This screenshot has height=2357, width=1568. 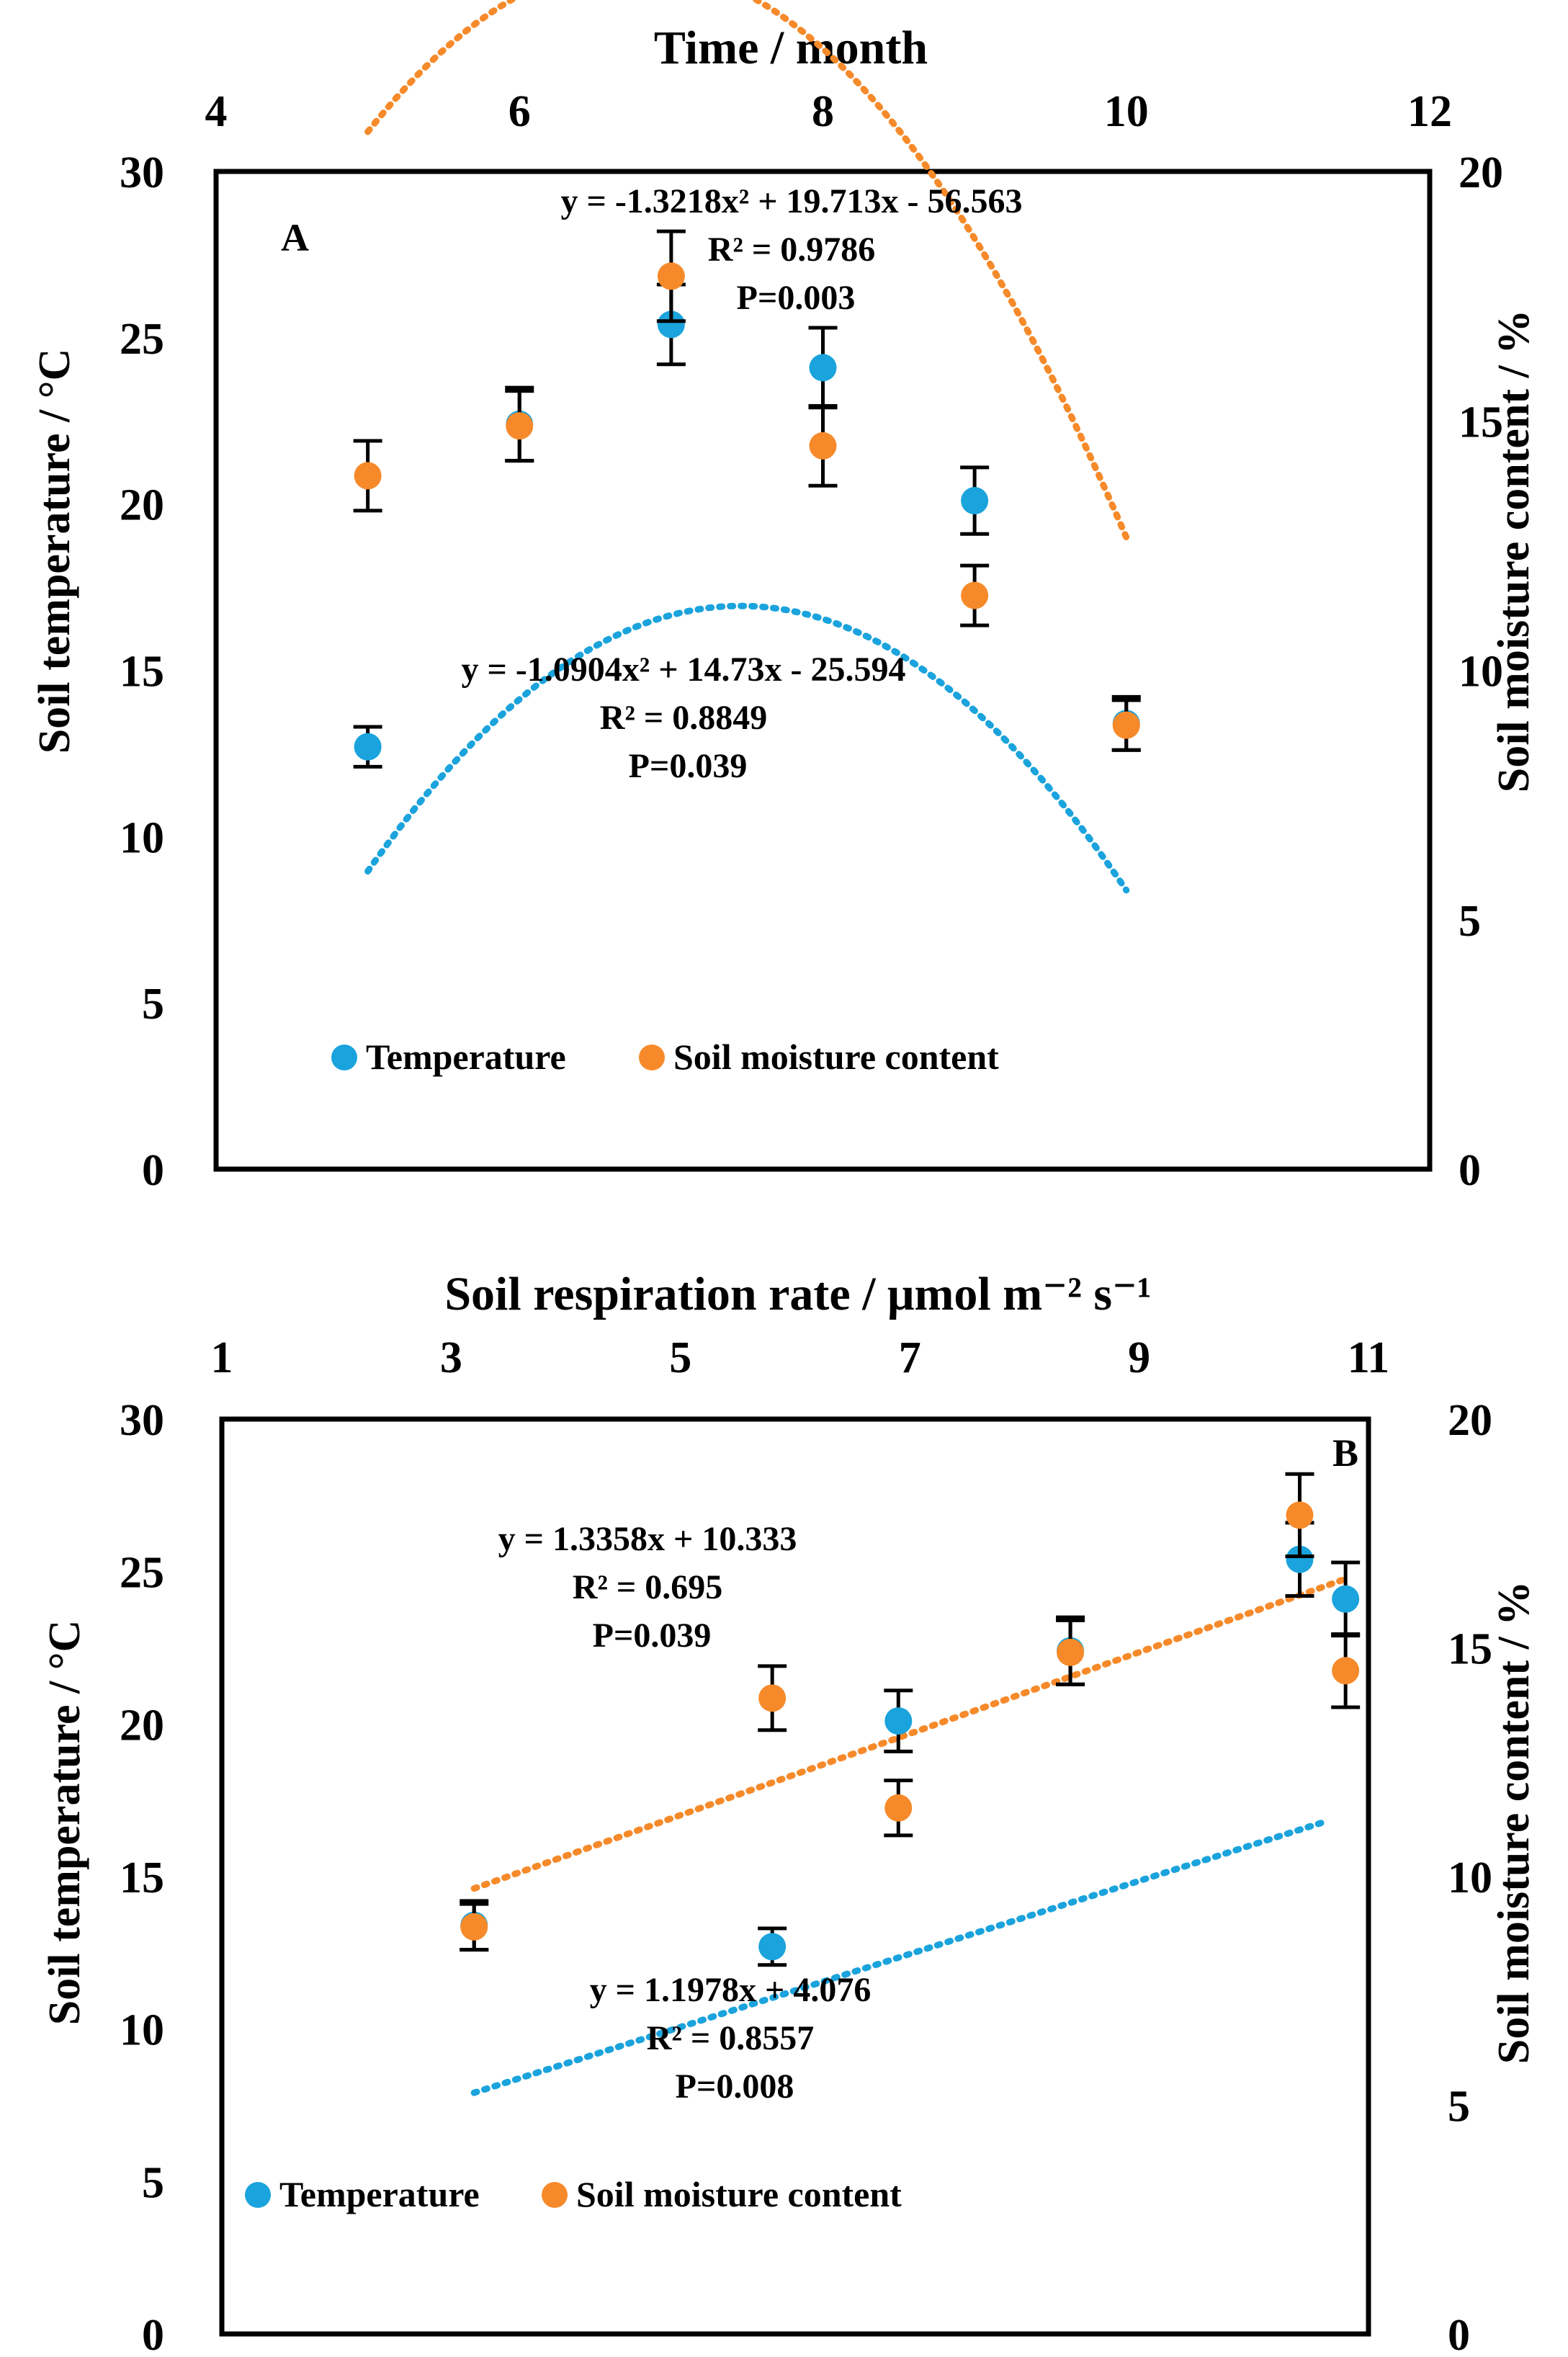 What do you see at coordinates (142, 1420) in the screenshot?
I see `panel-b-left-tick-label: 30` at bounding box center [142, 1420].